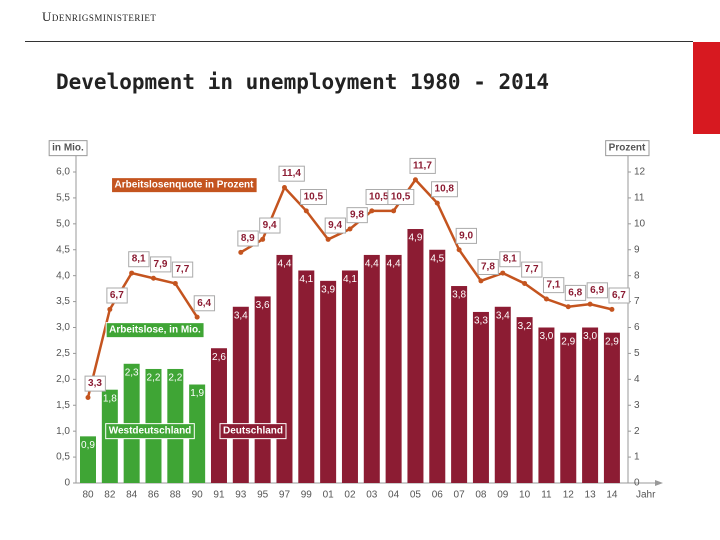  What do you see at coordinates (328, 289) in the screenshot?
I see `bar-value-label: 3,9` at bounding box center [328, 289].